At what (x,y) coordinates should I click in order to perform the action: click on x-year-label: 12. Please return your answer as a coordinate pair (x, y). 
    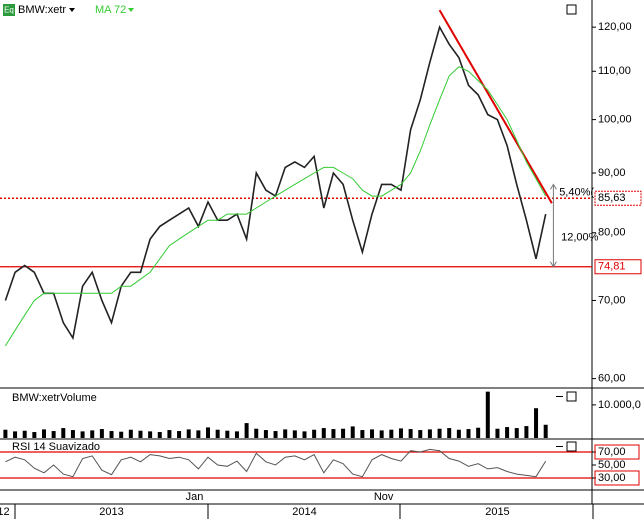
    Looking at the image, I should click on (5, 512).